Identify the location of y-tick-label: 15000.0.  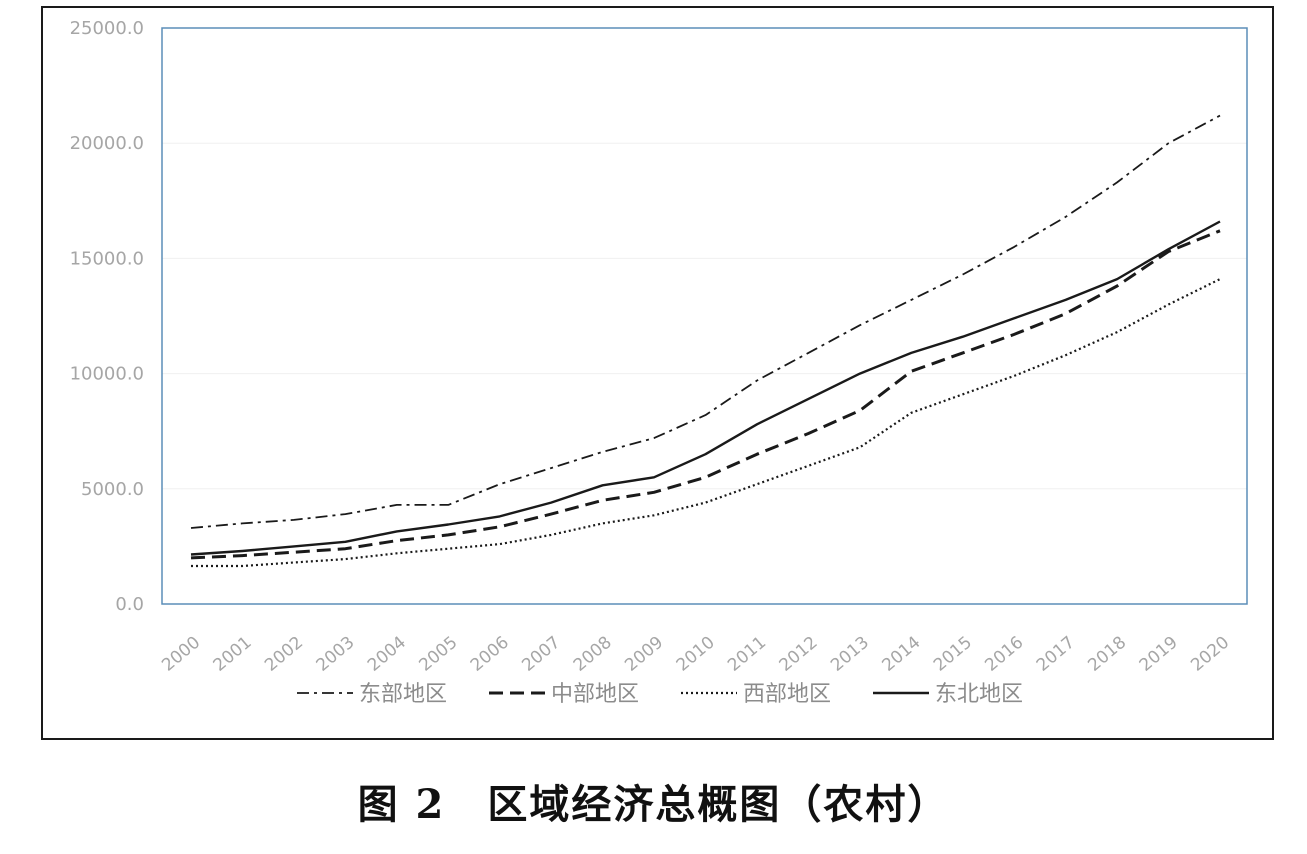
(107, 258).